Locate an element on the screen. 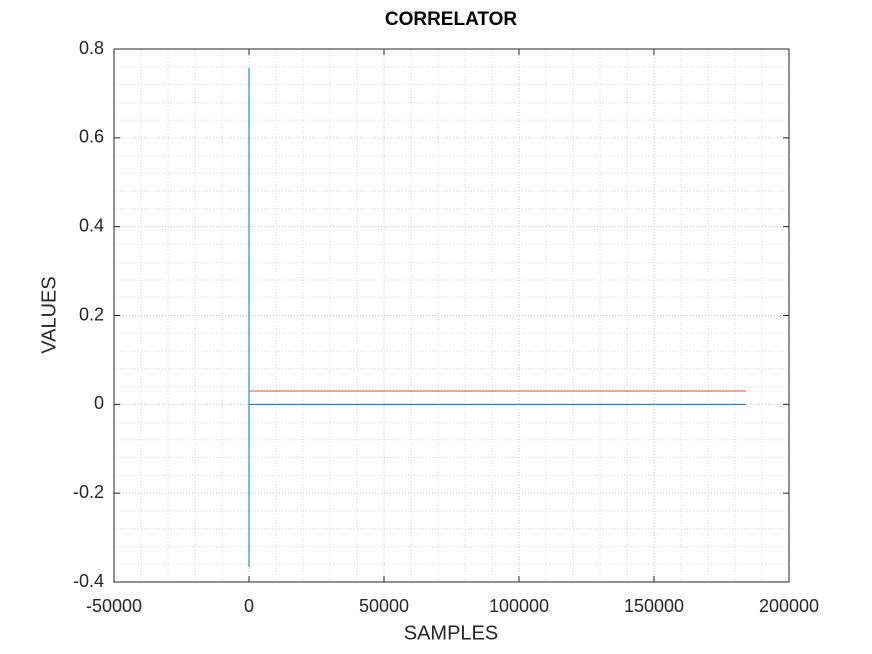  y-tick-label: -0.4 is located at coordinates (88, 581).